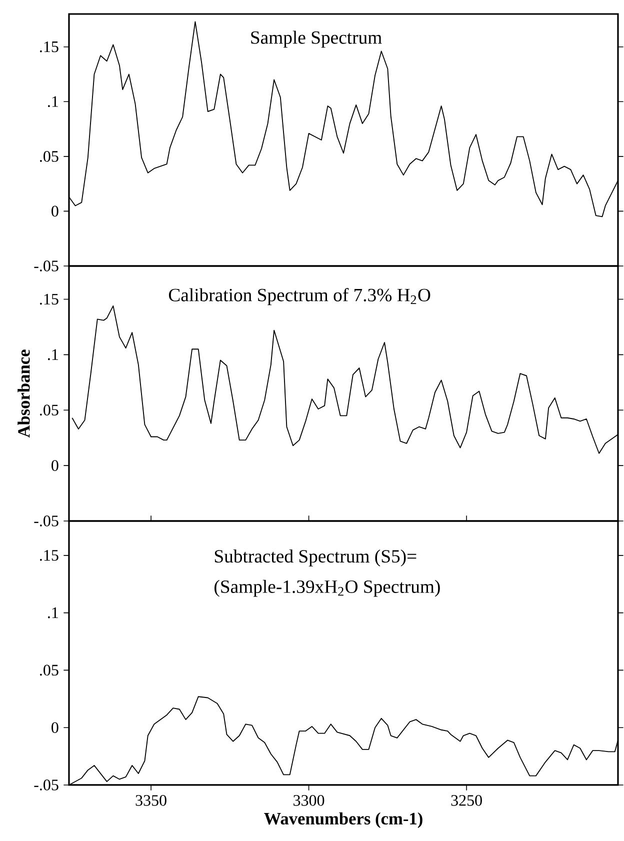  Describe the element at coordinates (151, 800) in the screenshot. I see `x-tick-label: 3350` at that location.